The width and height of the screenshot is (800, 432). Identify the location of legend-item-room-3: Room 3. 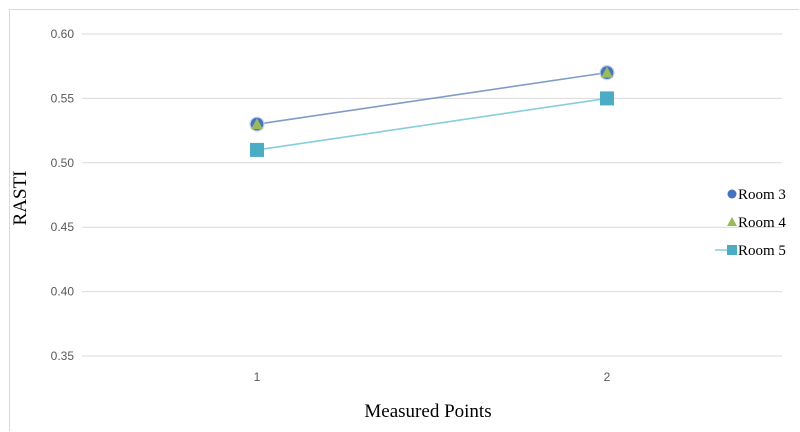
(756, 195).